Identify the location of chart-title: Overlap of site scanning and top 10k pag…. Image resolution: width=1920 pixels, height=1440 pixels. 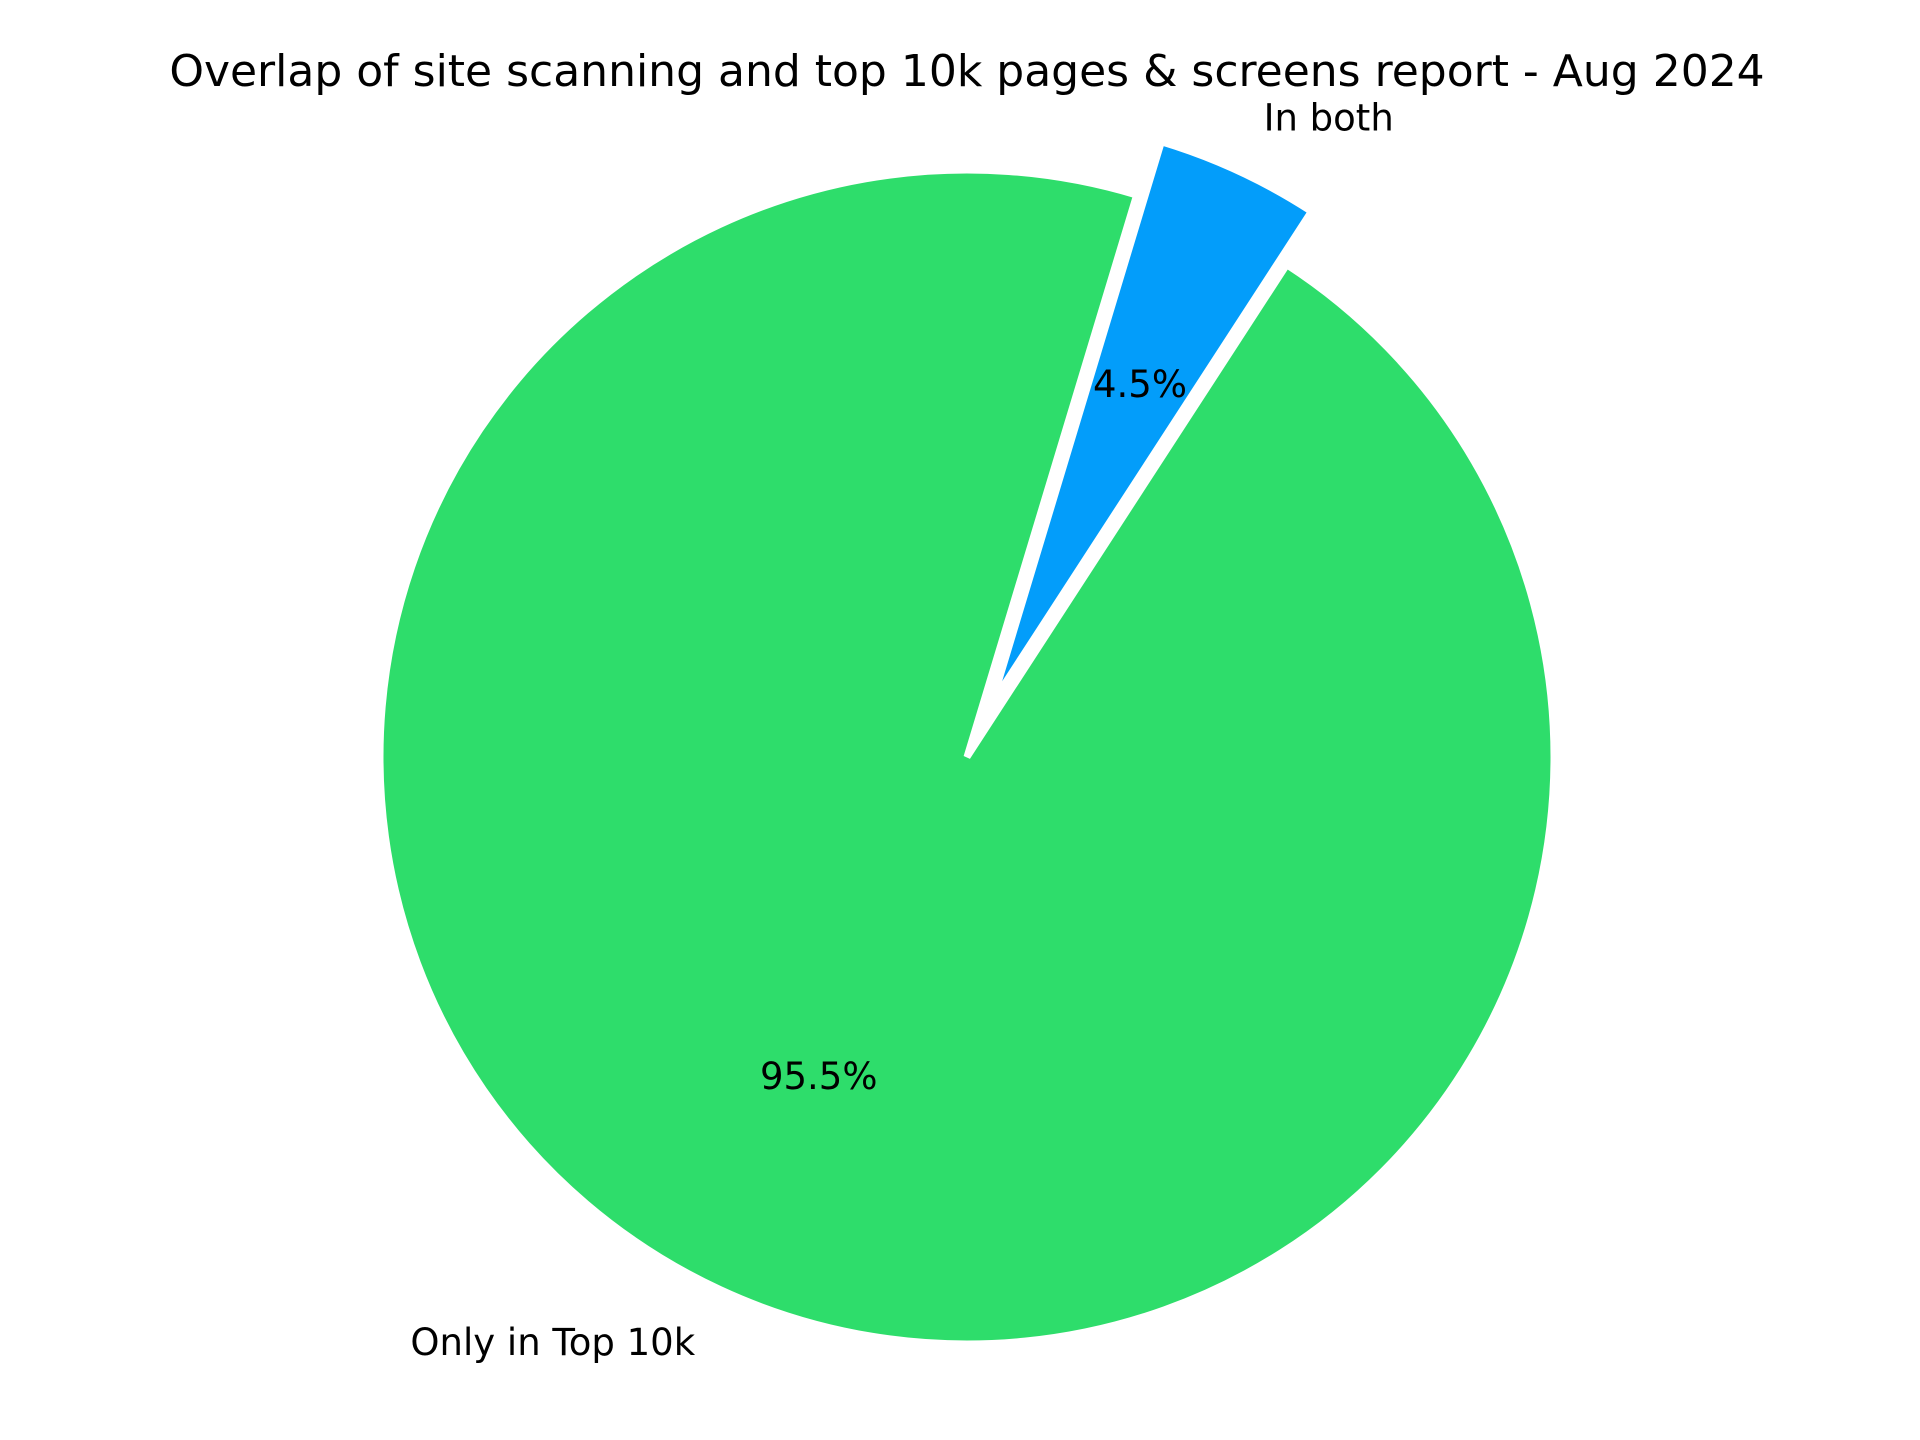
(966, 71).